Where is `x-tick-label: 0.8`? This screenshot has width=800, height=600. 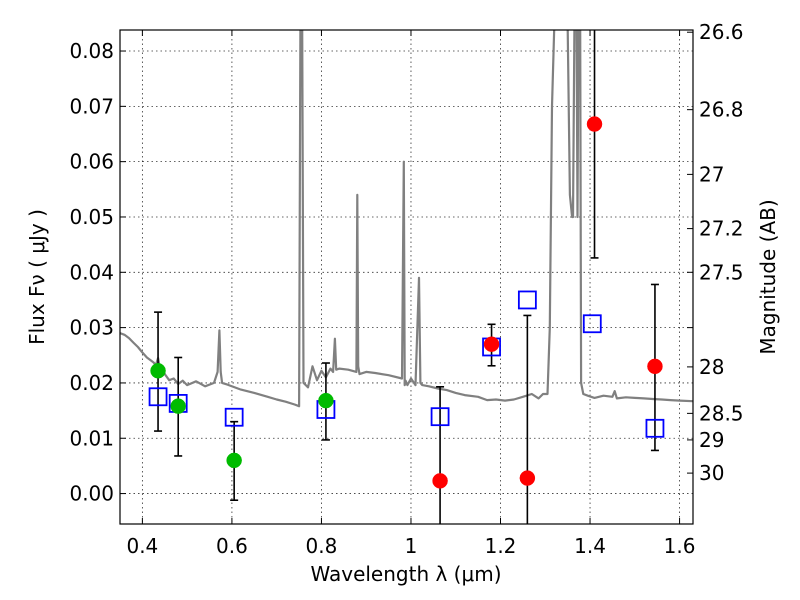
x-tick-label: 0.8 is located at coordinates (322, 546).